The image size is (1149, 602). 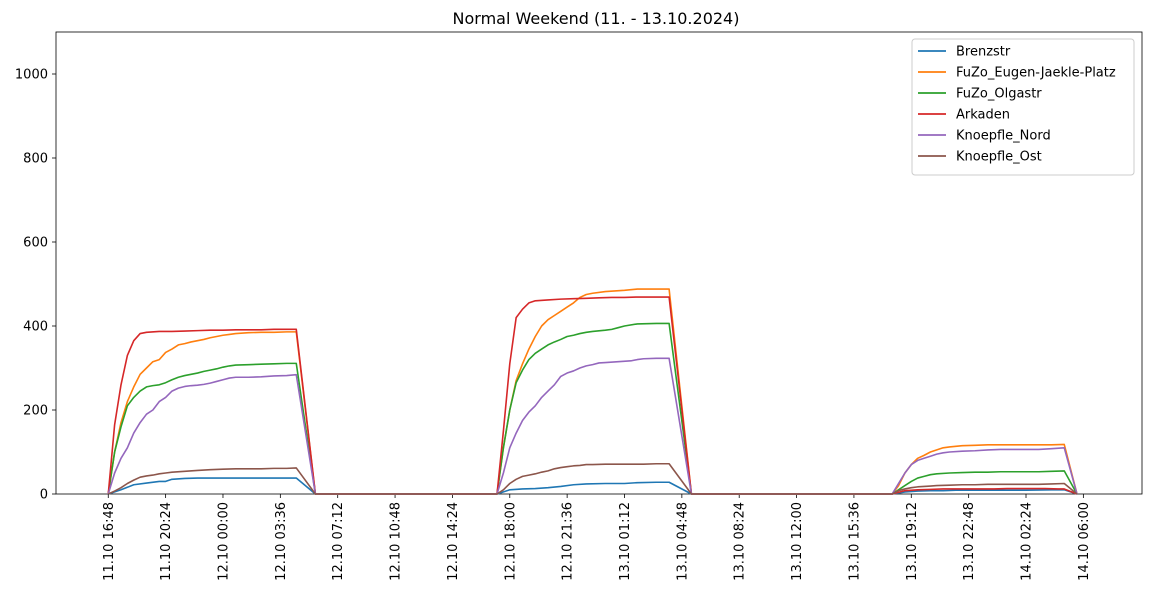 What do you see at coordinates (983, 115) in the screenshot?
I see `legend-label: Arkaden` at bounding box center [983, 115].